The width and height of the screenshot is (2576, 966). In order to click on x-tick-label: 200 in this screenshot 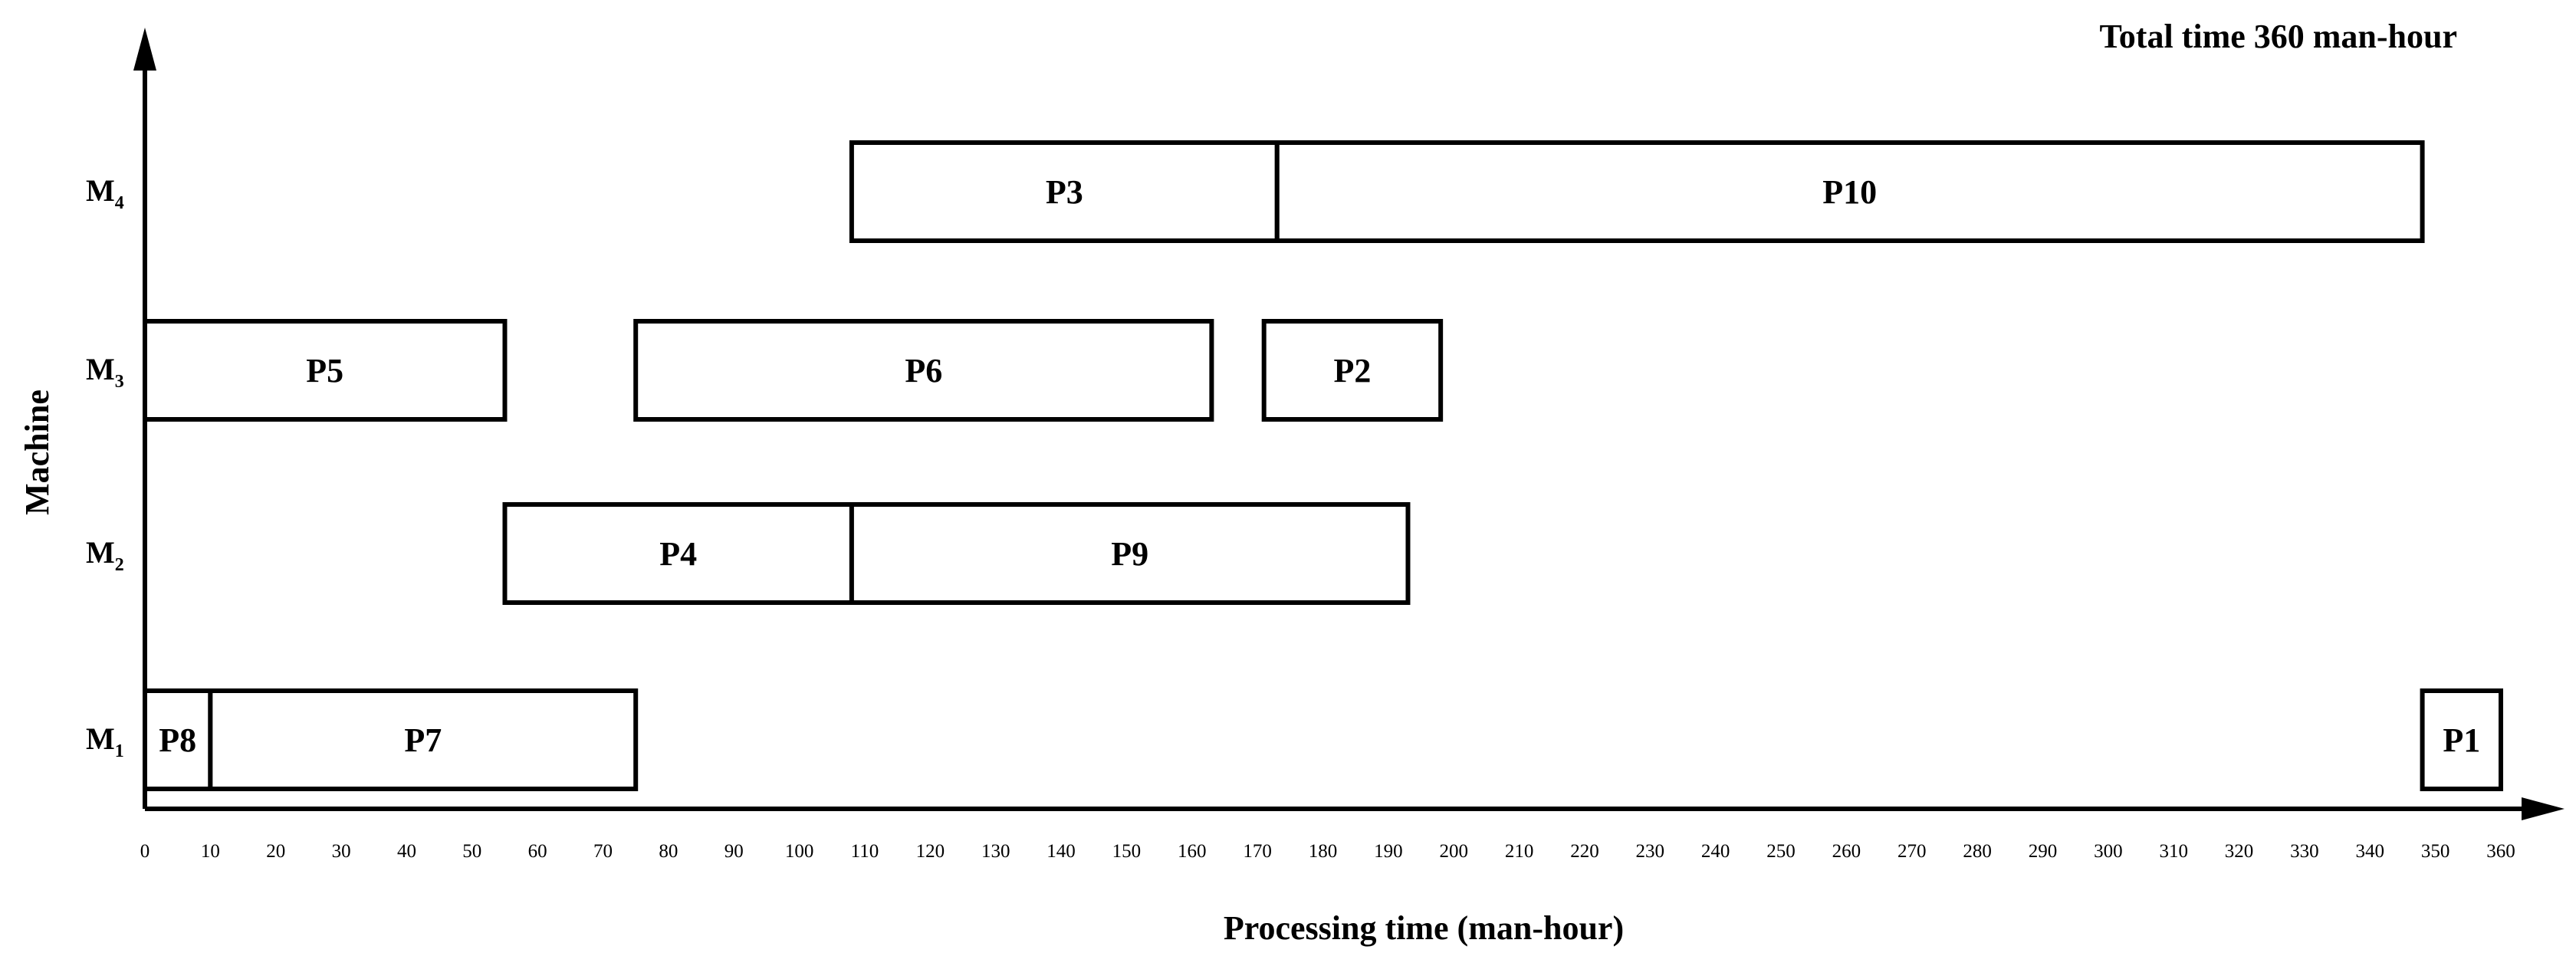, I will do `click(1453, 852)`.